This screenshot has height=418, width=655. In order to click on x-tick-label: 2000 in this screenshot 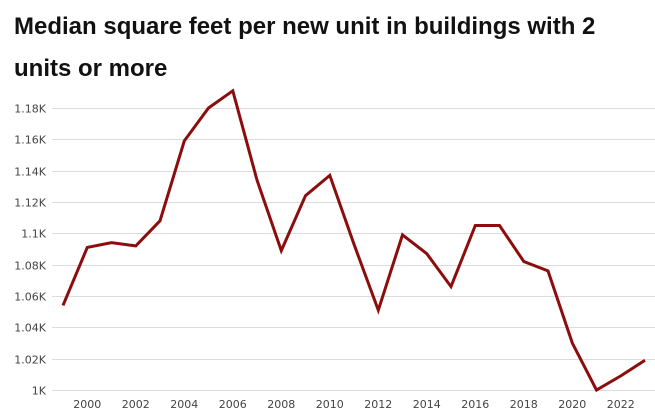, I will do `click(87, 404)`.